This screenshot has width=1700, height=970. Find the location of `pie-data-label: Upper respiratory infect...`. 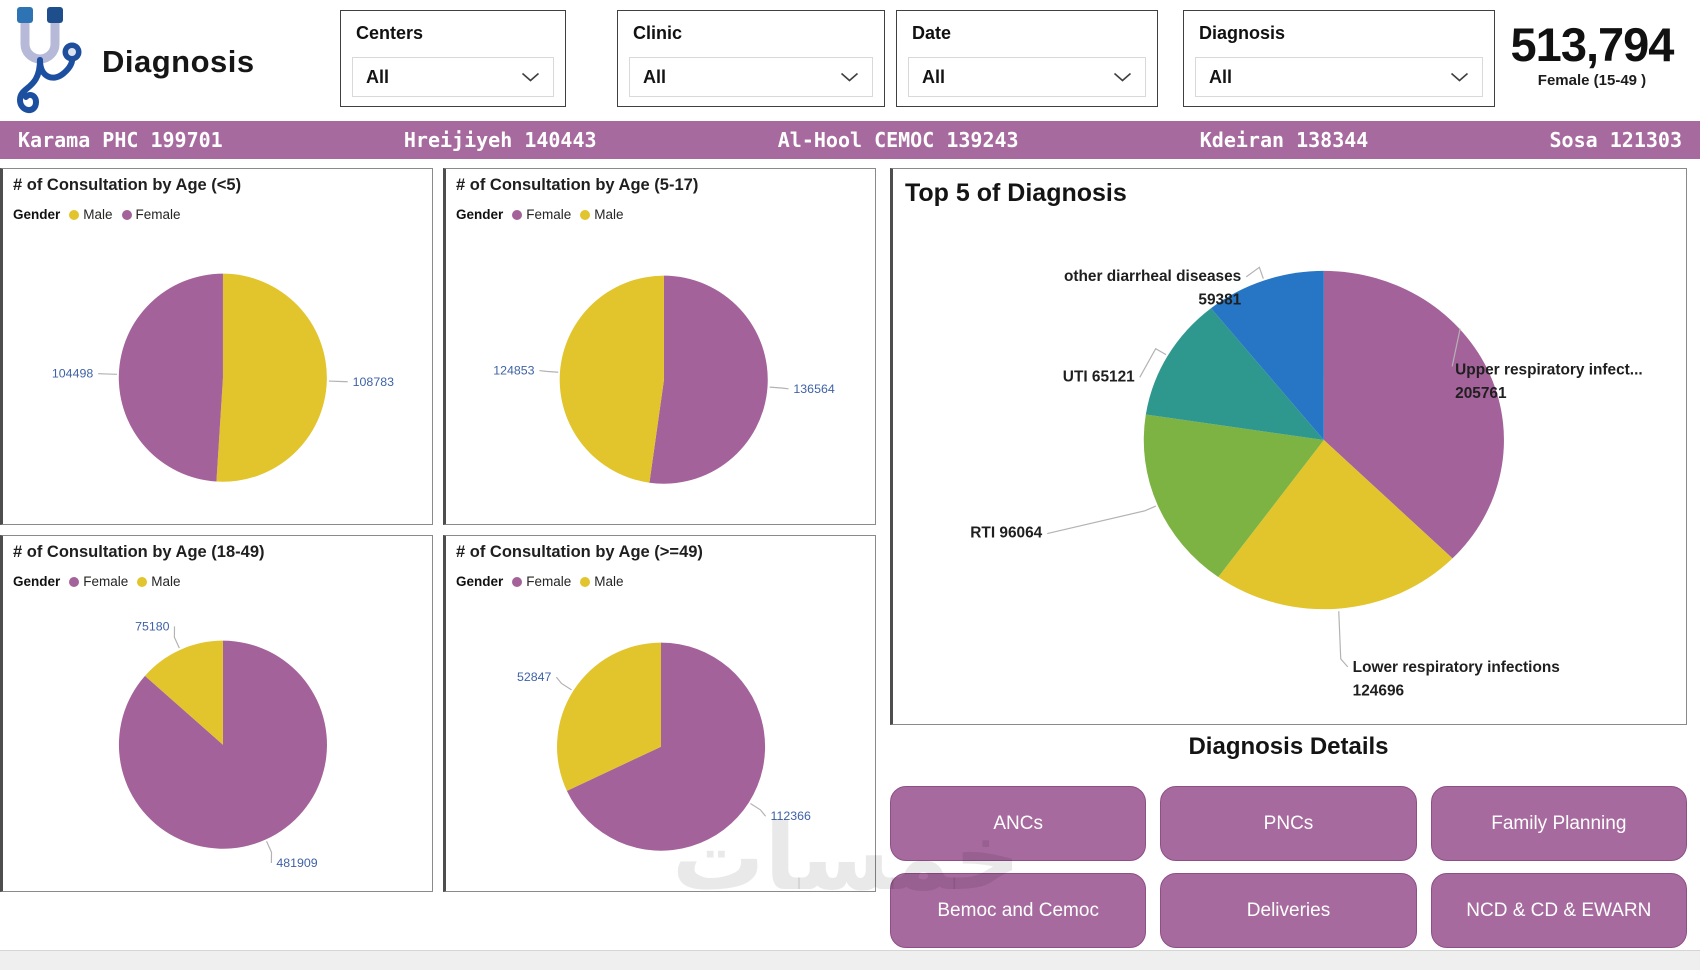

pie-data-label: Upper respiratory infect... is located at coordinates (1549, 369).